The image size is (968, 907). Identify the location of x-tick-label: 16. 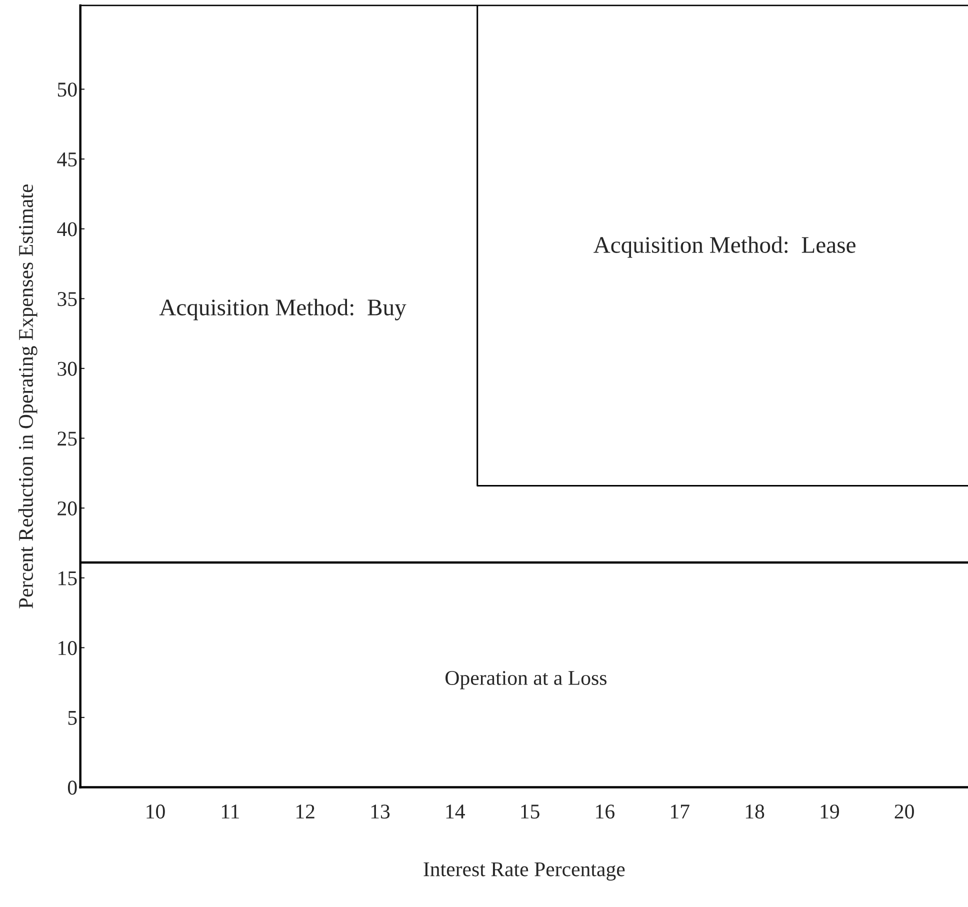
(605, 811).